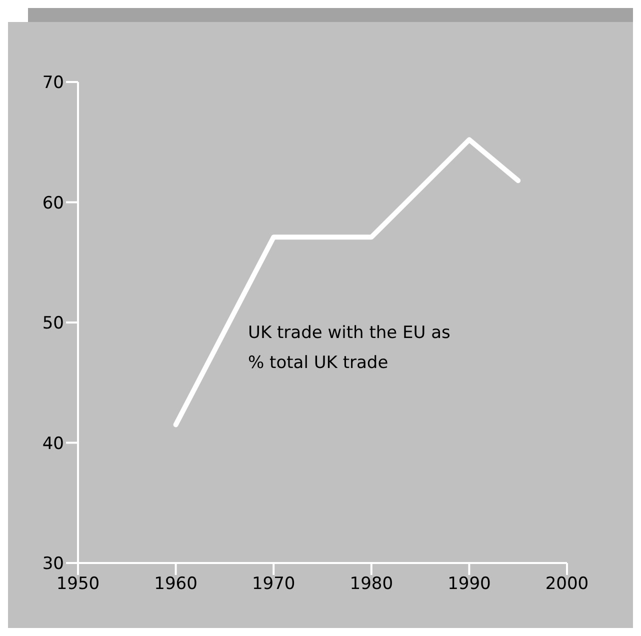  What do you see at coordinates (78, 584) in the screenshot?
I see `x-tick-label: 1950` at bounding box center [78, 584].